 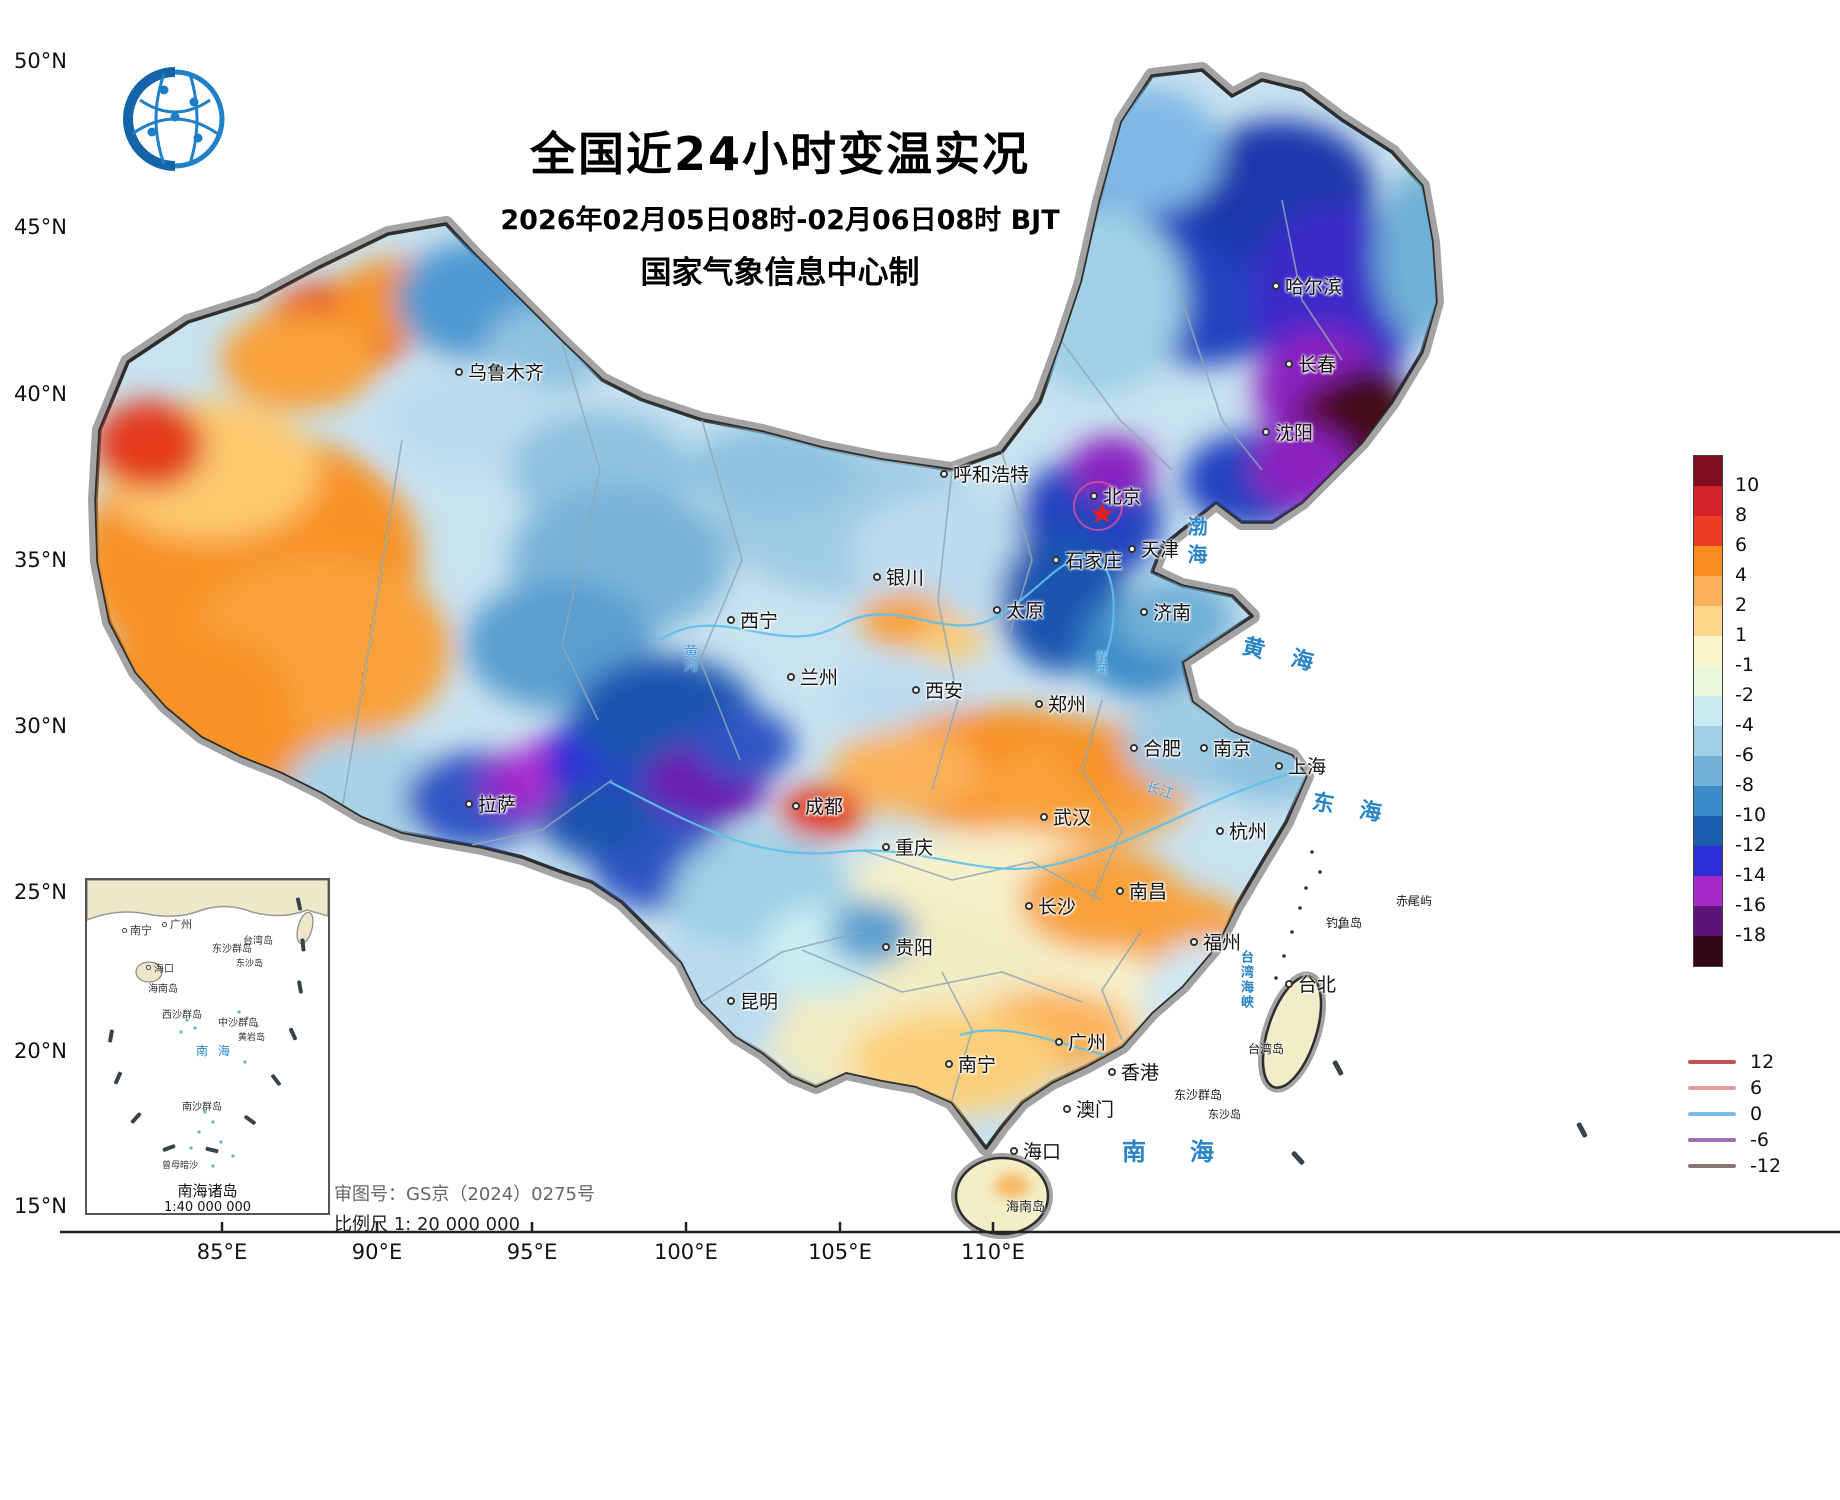 I want to click on inset-label-text: 西沙群岛, so click(x=182, y=1015).